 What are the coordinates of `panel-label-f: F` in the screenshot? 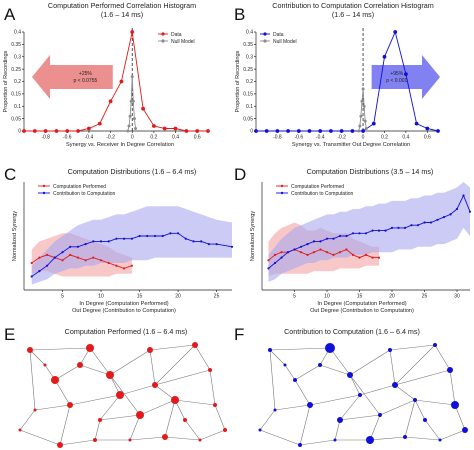 It's located at (239, 334).